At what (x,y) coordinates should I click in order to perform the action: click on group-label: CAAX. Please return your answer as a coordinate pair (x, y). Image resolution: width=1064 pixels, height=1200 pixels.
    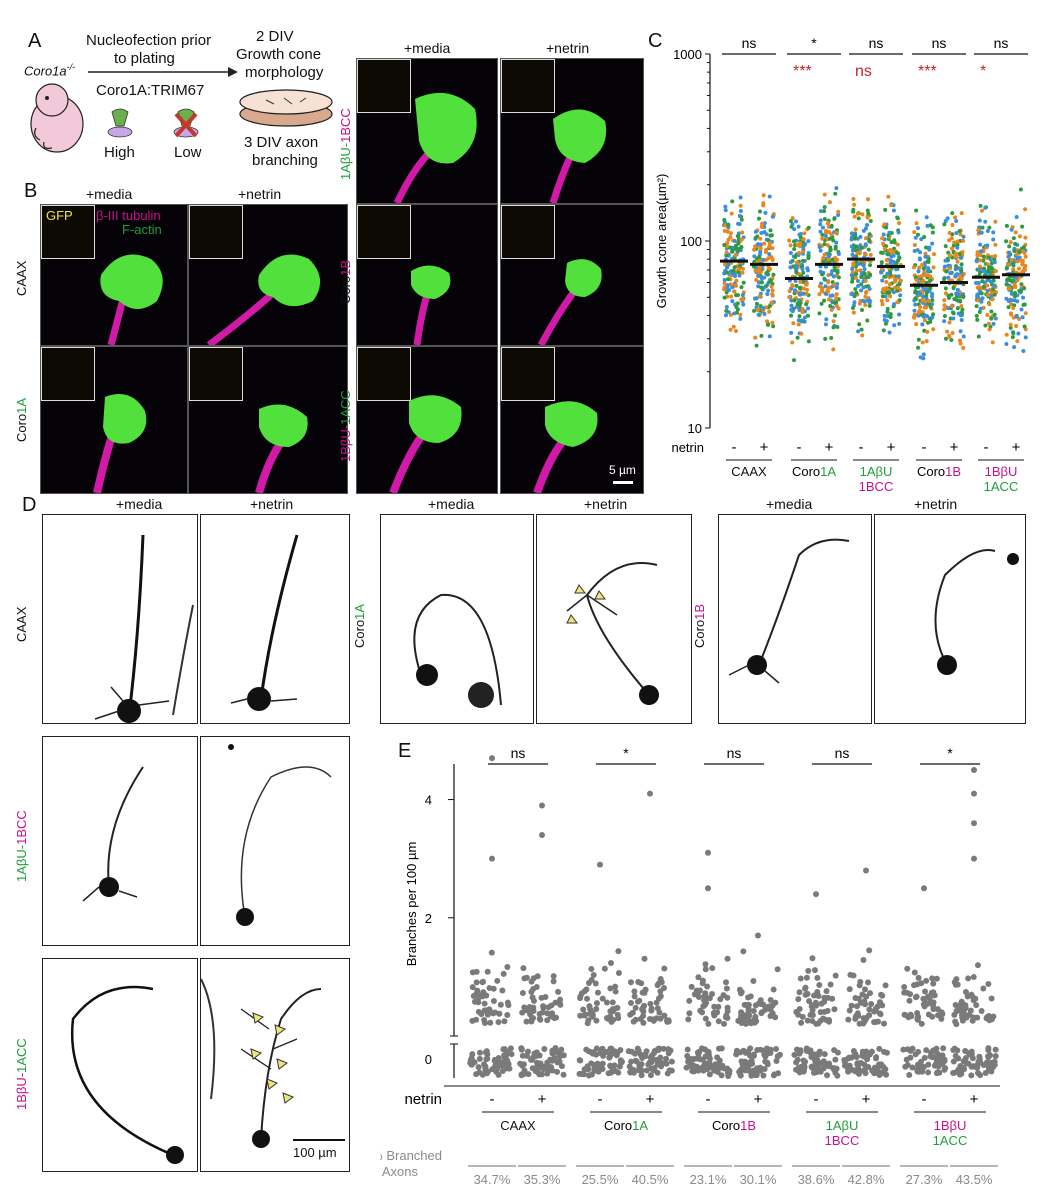
    Looking at the image, I should click on (749, 471).